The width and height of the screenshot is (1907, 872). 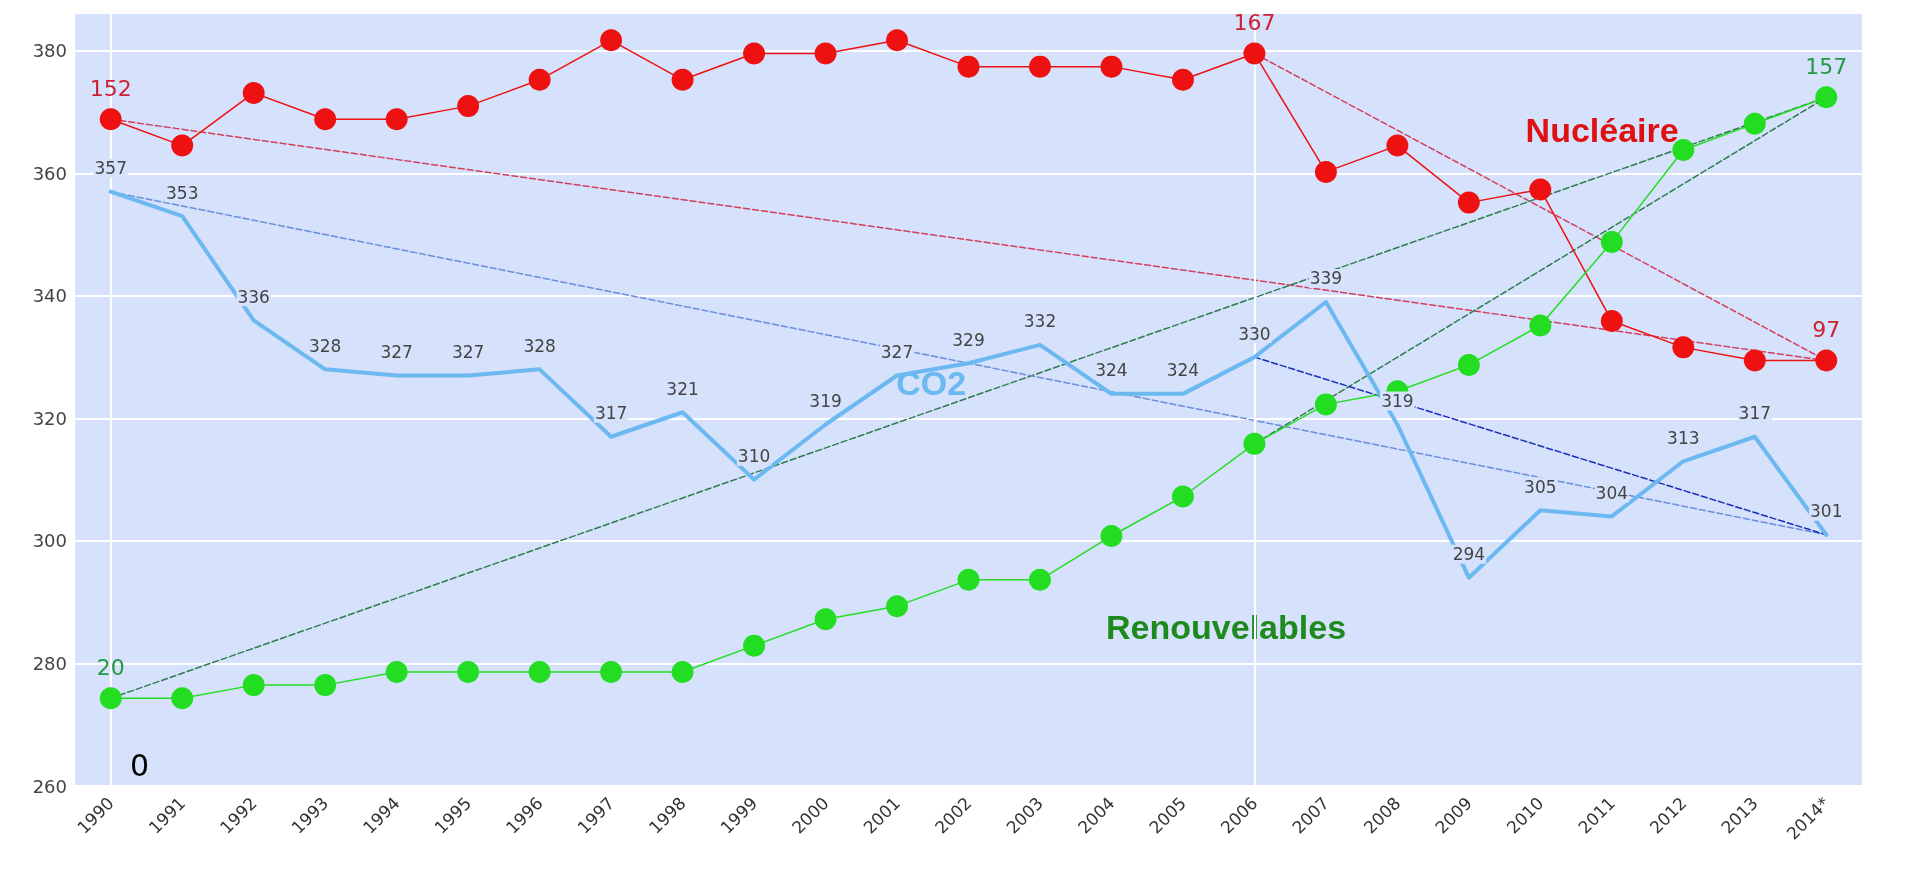 What do you see at coordinates (1683, 437) in the screenshot?
I see `data-label: 313` at bounding box center [1683, 437].